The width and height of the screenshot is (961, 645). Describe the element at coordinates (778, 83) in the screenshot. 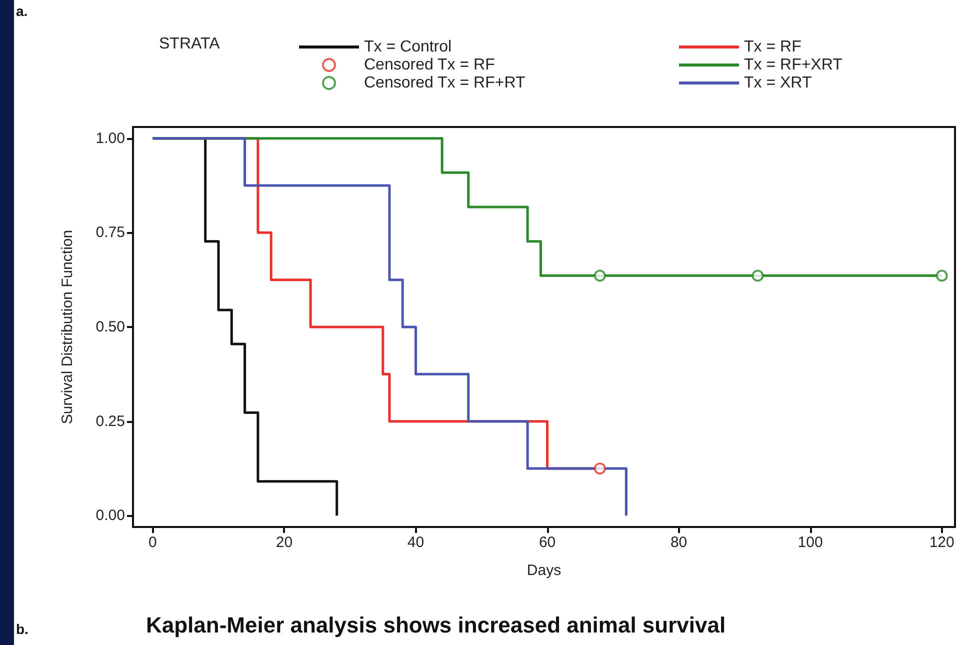

I see `legend-label: Tx = XRT` at that location.